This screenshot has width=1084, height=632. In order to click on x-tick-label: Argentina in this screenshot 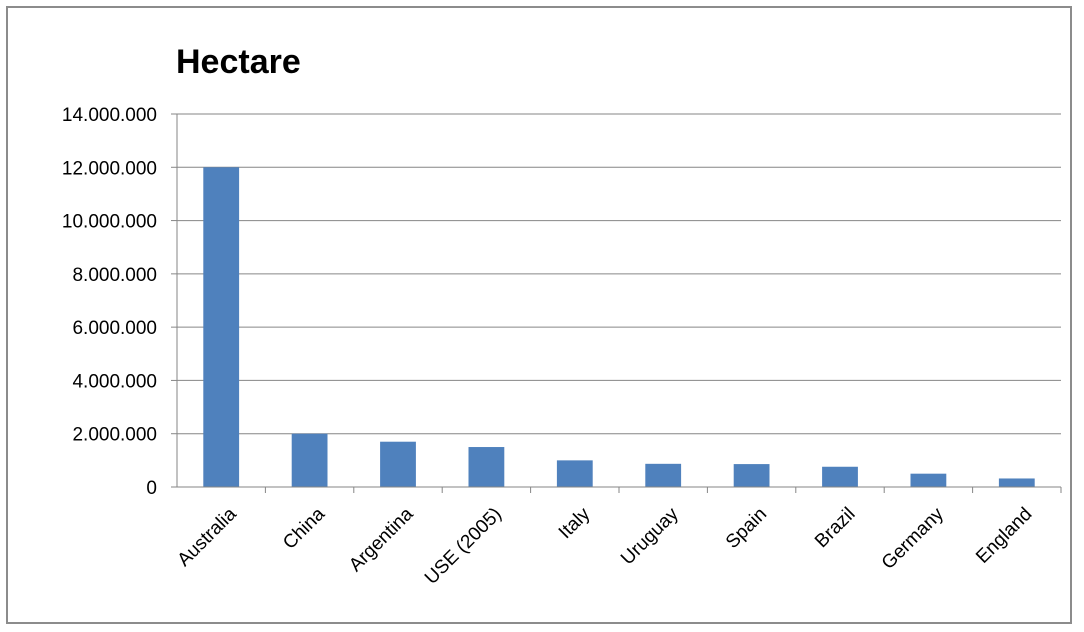, I will do `click(381, 539)`.